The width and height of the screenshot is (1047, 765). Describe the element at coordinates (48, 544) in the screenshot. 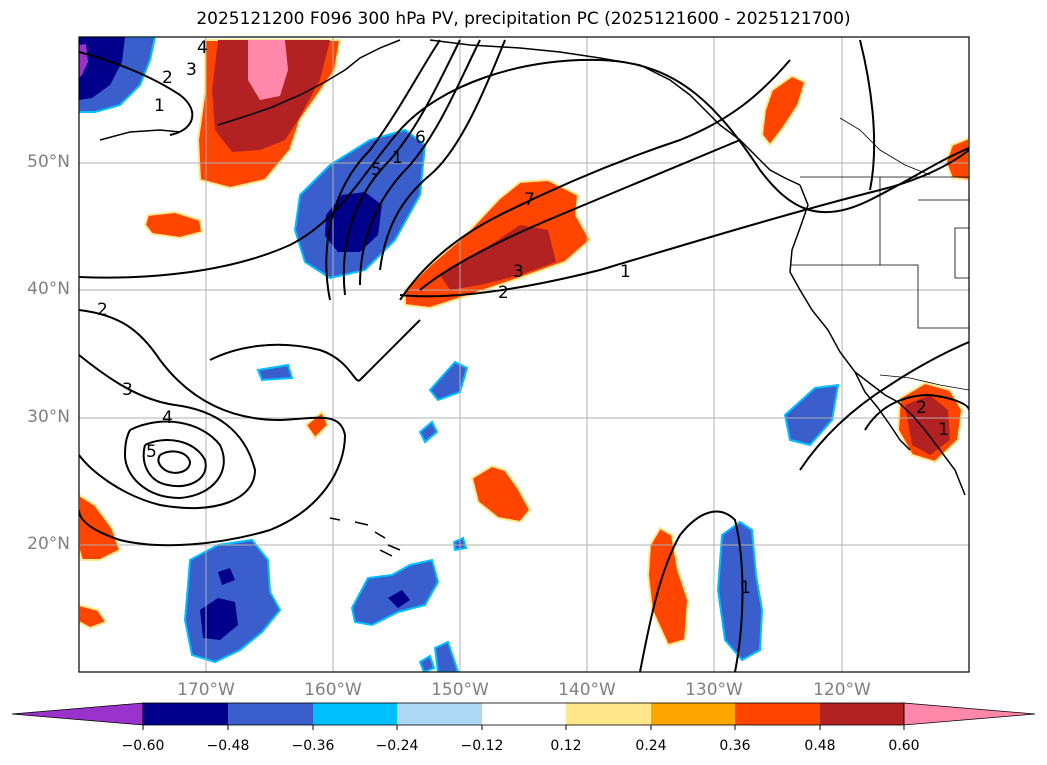

I see `lat-label: 20°N` at that location.